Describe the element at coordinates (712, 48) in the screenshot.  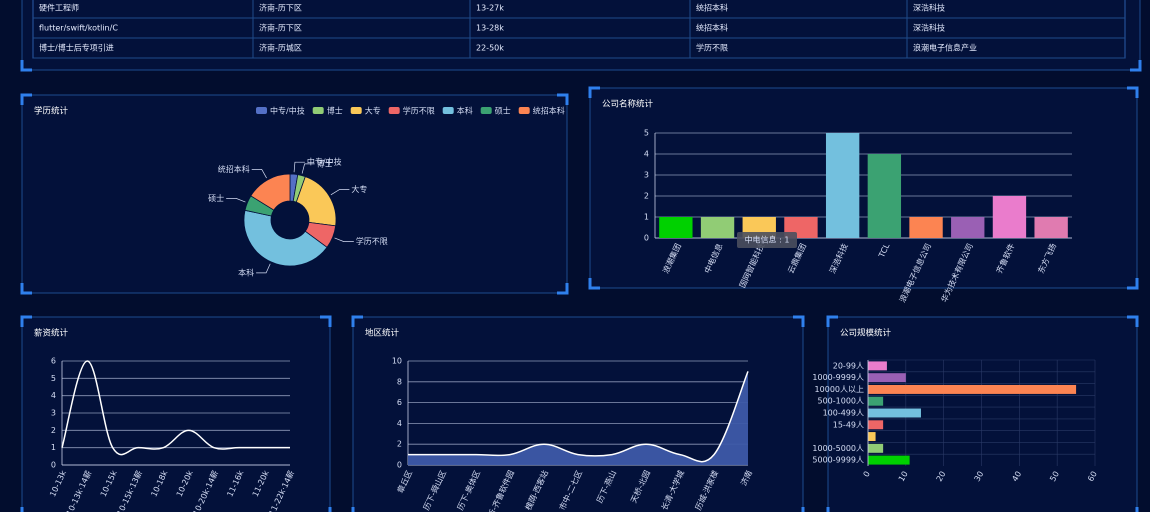
I see `table-cell: 学历不限` at that location.